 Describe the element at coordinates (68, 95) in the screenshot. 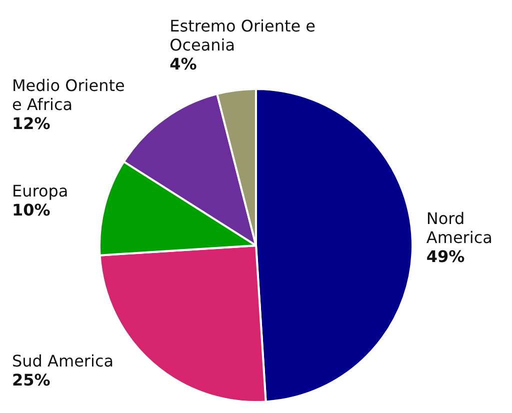

I see `slice-label: Medio Oriente e Africa` at that location.